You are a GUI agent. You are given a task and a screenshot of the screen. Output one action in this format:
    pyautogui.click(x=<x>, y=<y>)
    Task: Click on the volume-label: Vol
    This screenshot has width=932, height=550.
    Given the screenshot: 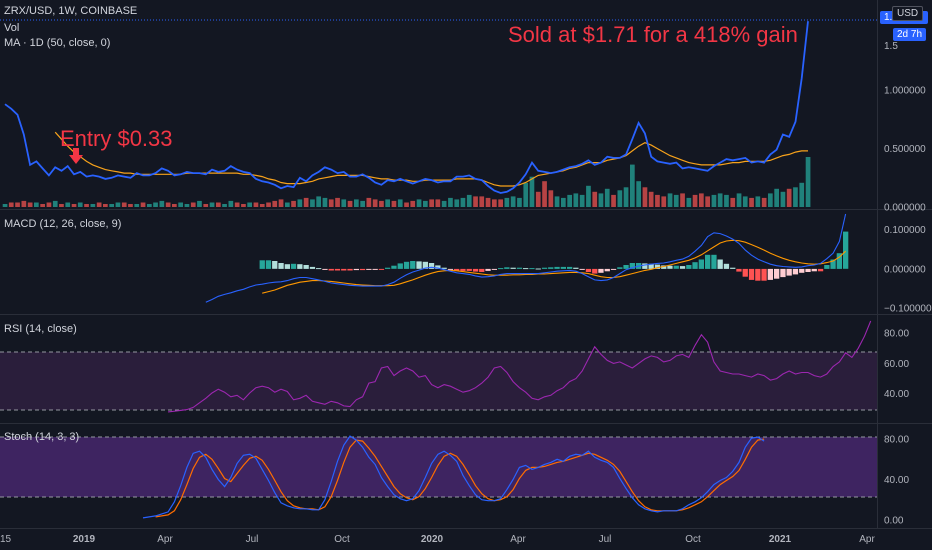 What is the action you would take?
    pyautogui.click(x=12, y=28)
    